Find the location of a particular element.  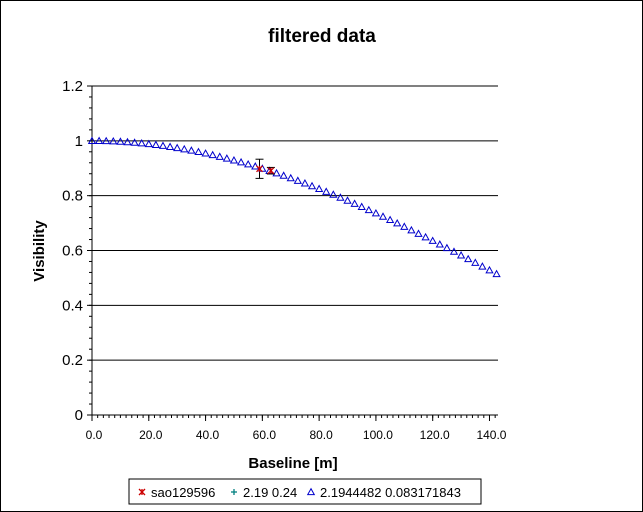

y-tick-label: 0 is located at coordinates (79, 415).